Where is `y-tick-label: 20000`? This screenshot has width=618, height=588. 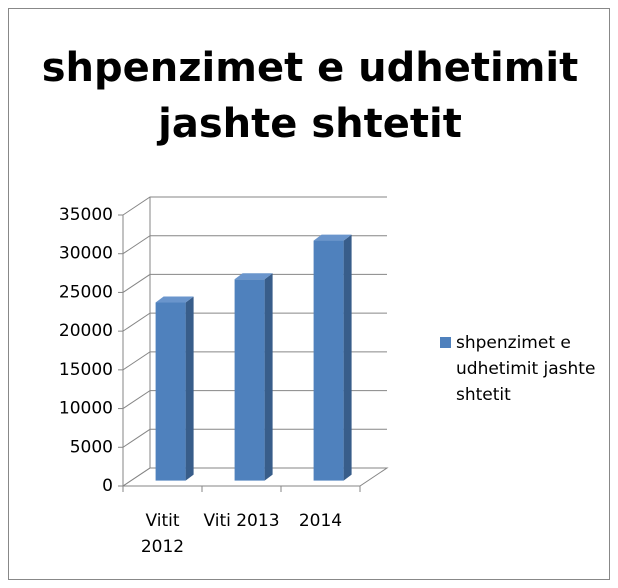
y-tick-label: 20000 is located at coordinates (86, 331).